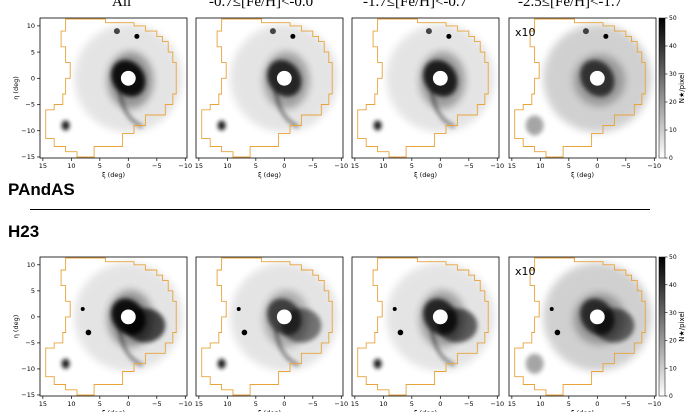  Describe the element at coordinates (16, 88) in the screenshot. I see `y-axis-label: η (deg)` at that location.